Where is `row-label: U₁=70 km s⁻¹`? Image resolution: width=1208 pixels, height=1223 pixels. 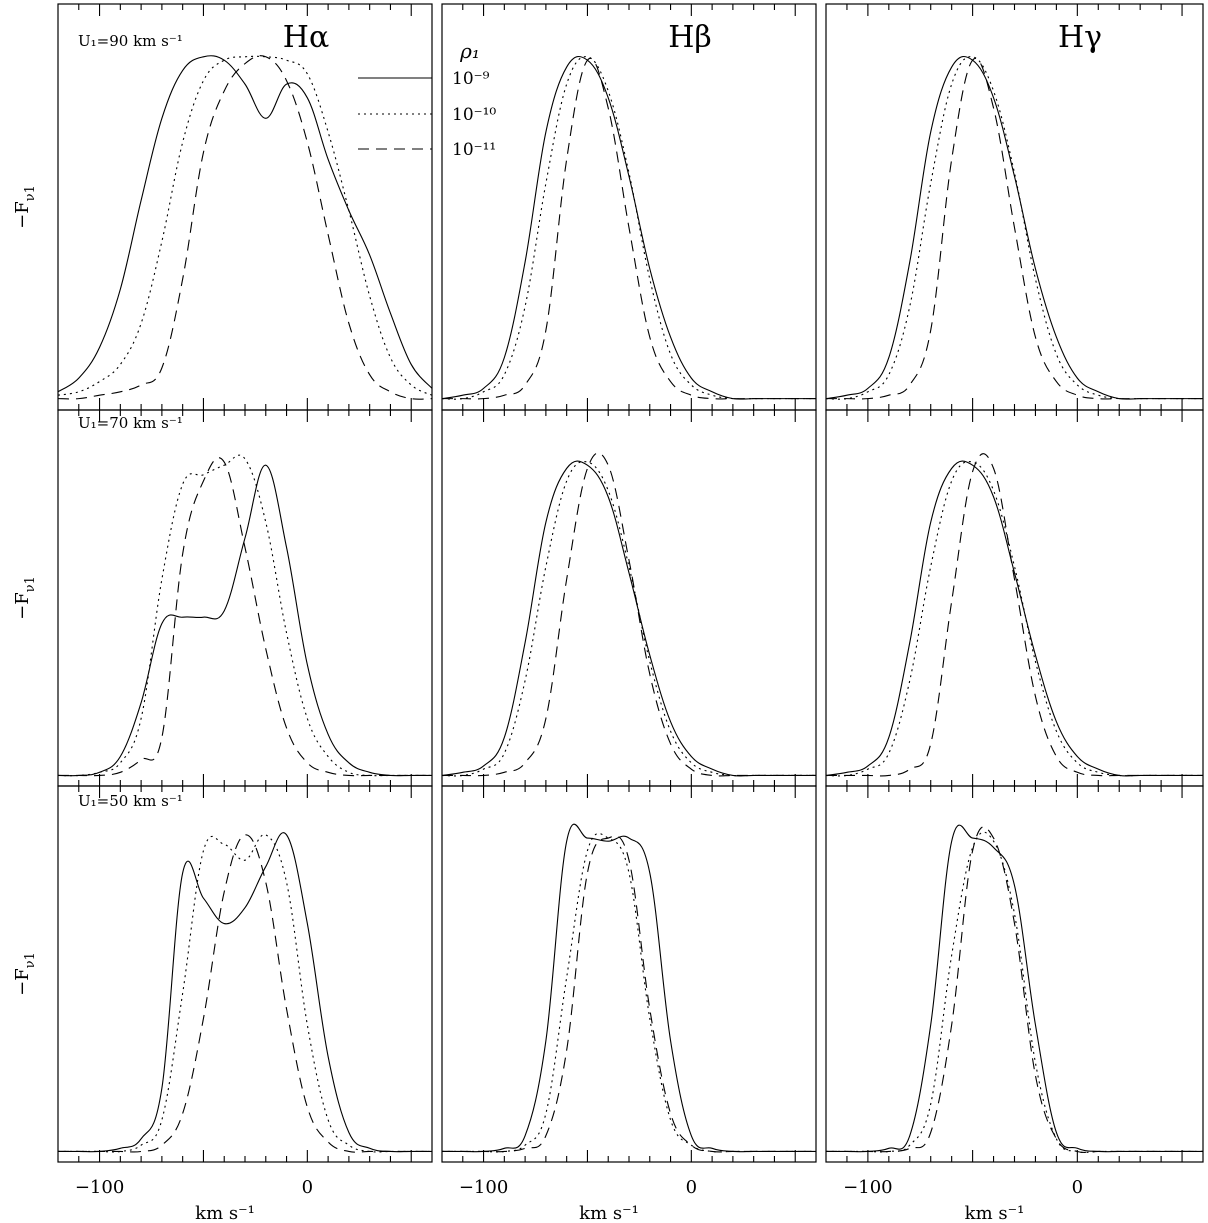
row-label: U₁=70 km s⁻¹ is located at coordinates (130, 423).